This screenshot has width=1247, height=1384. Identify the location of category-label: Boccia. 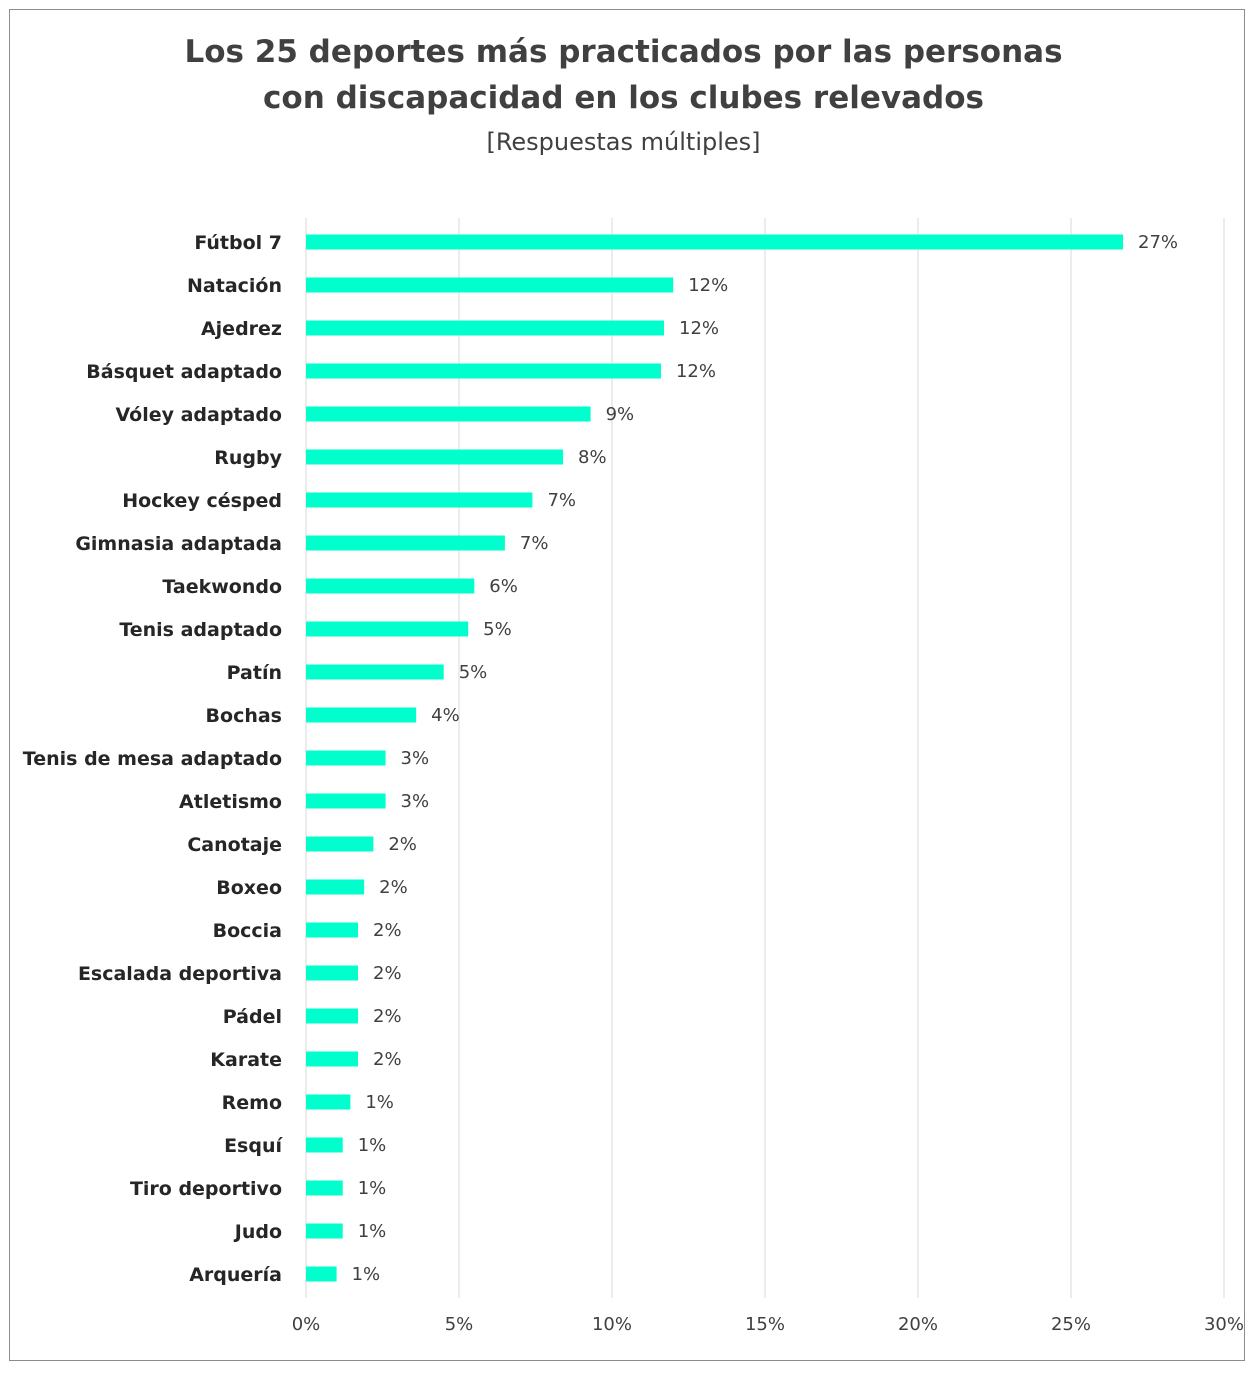
(247, 931).